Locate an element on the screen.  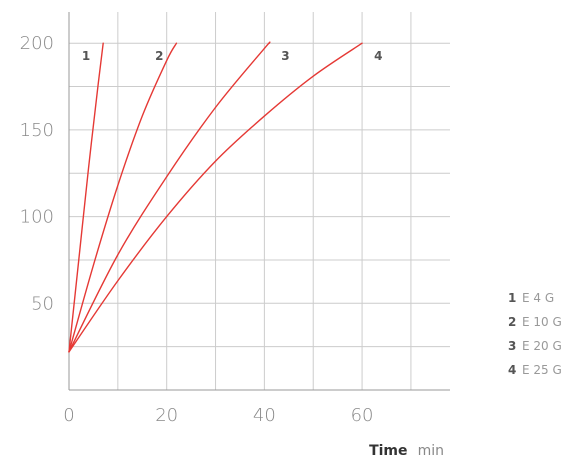
legend-label: E 4 G is located at coordinates (538, 298).